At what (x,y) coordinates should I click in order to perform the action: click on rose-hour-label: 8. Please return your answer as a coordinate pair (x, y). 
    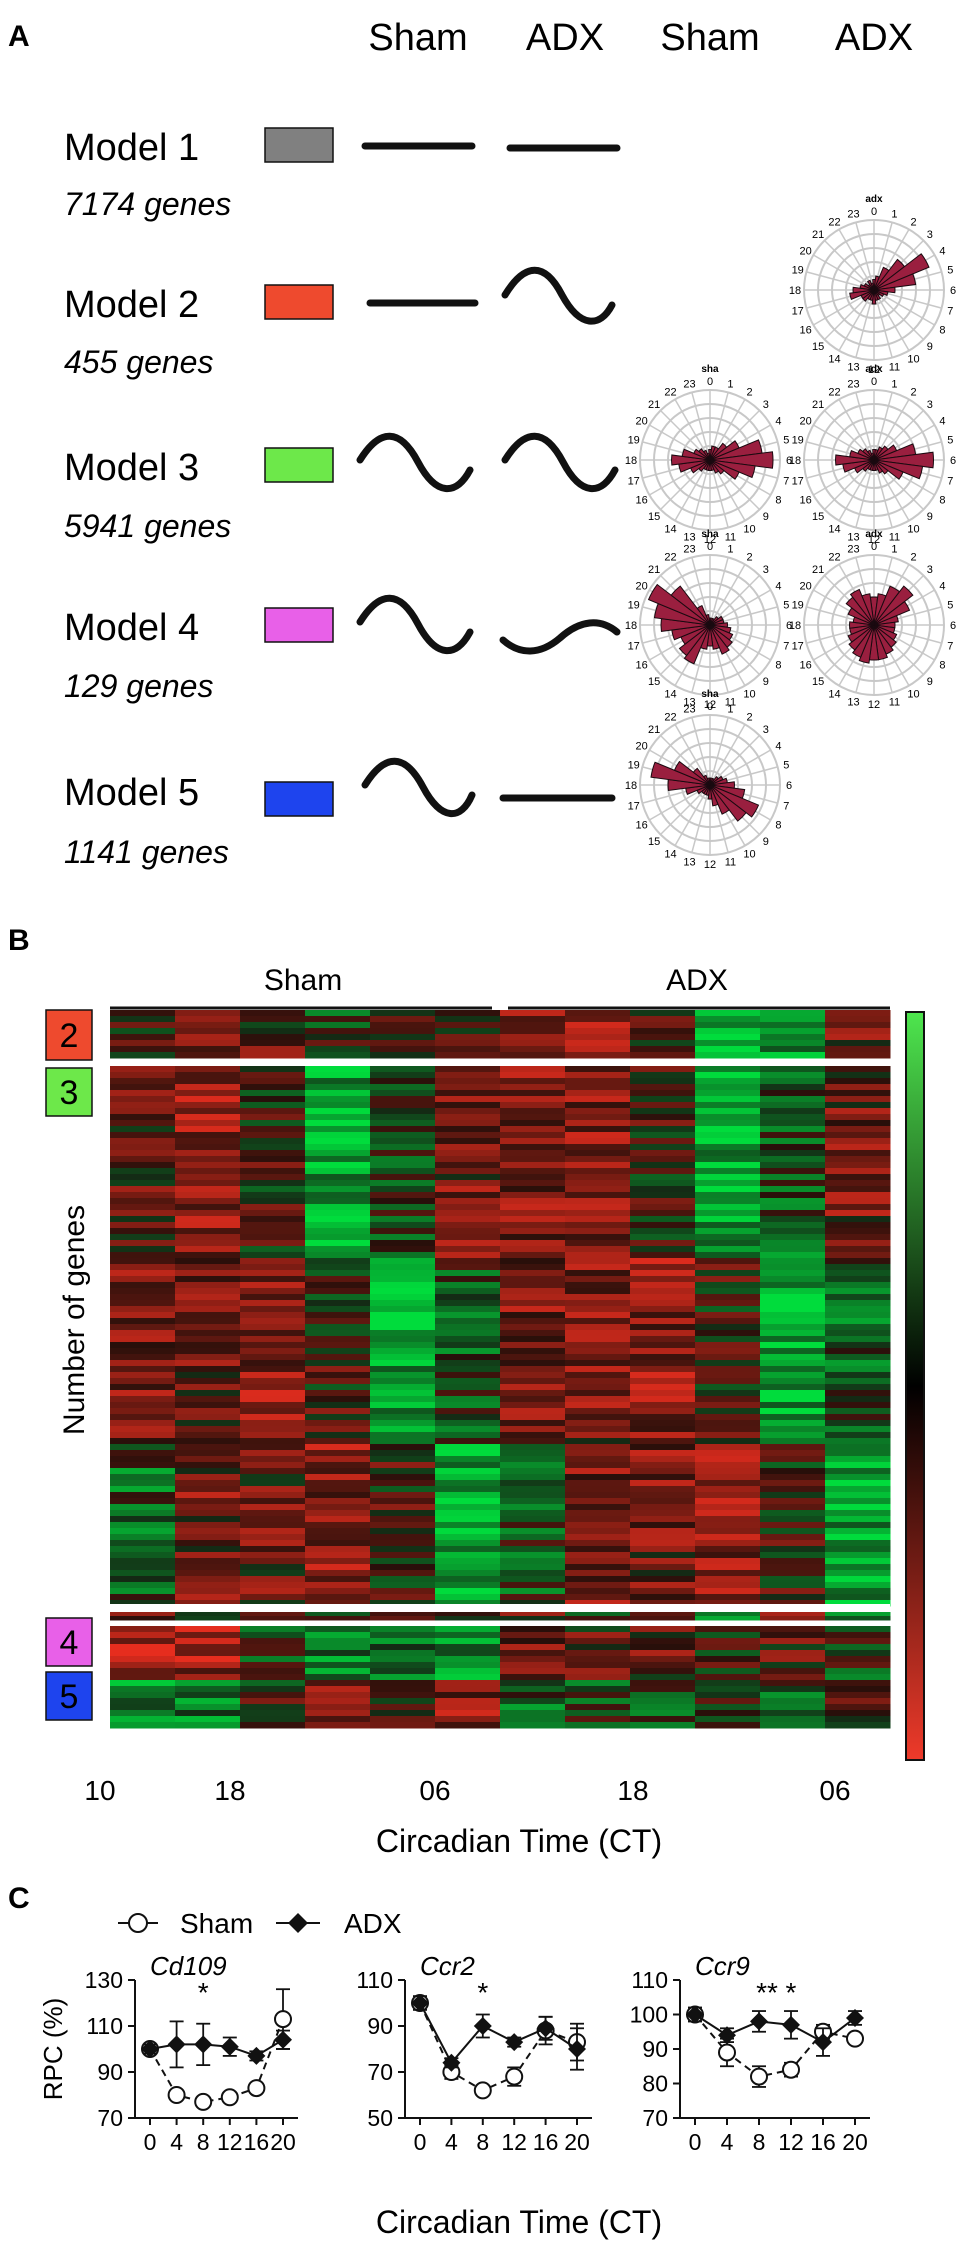
    Looking at the image, I should click on (778, 501).